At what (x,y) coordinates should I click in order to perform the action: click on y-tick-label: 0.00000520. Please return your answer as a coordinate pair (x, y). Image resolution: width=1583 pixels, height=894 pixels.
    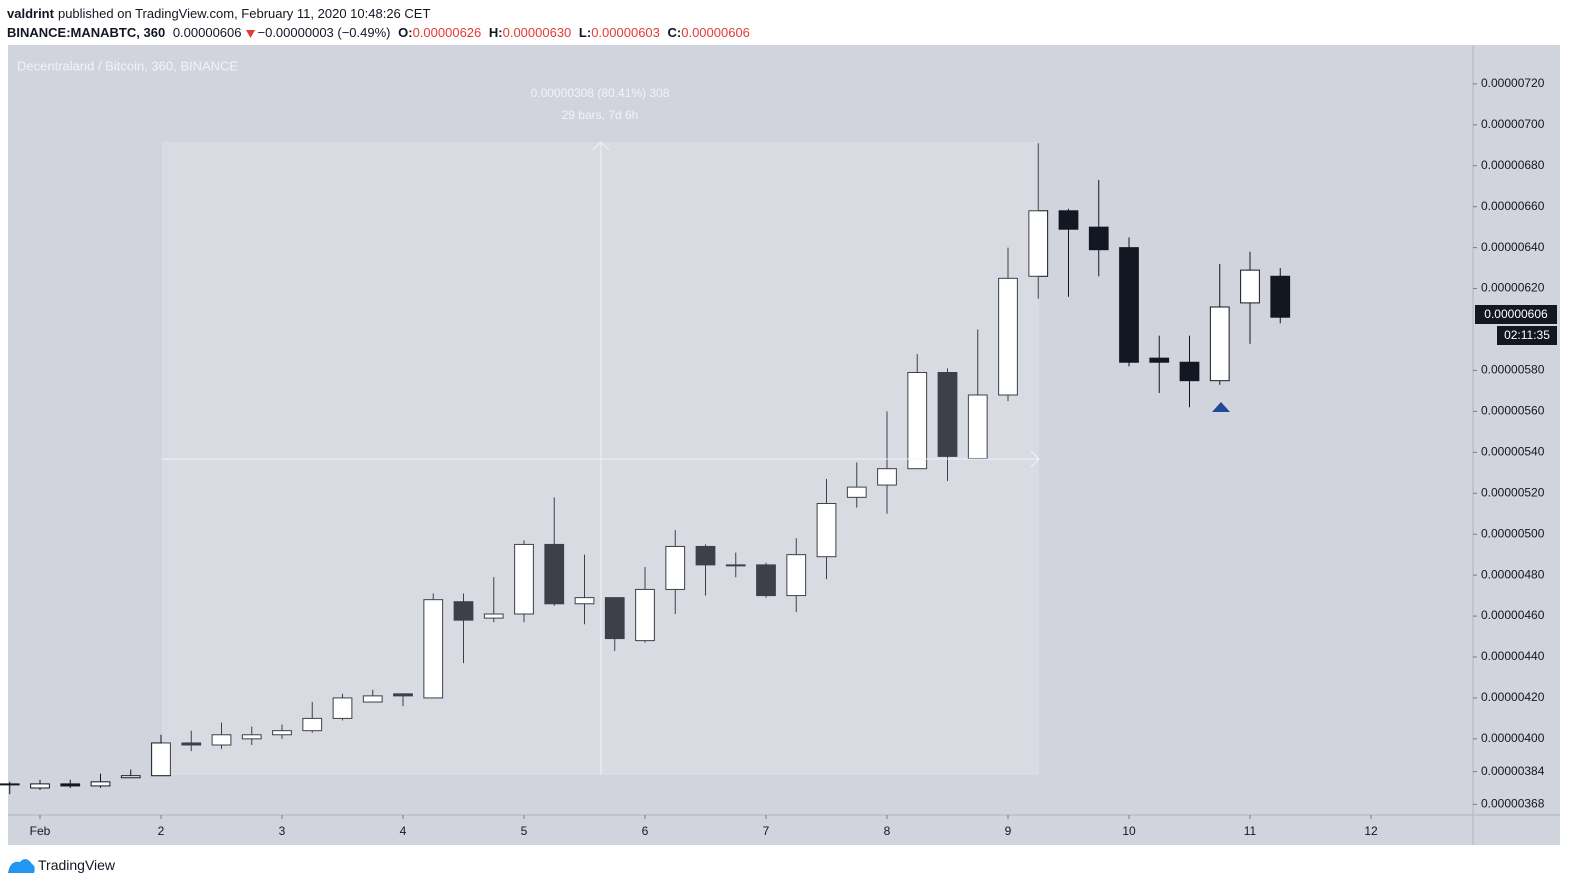
    Looking at the image, I should click on (1513, 492).